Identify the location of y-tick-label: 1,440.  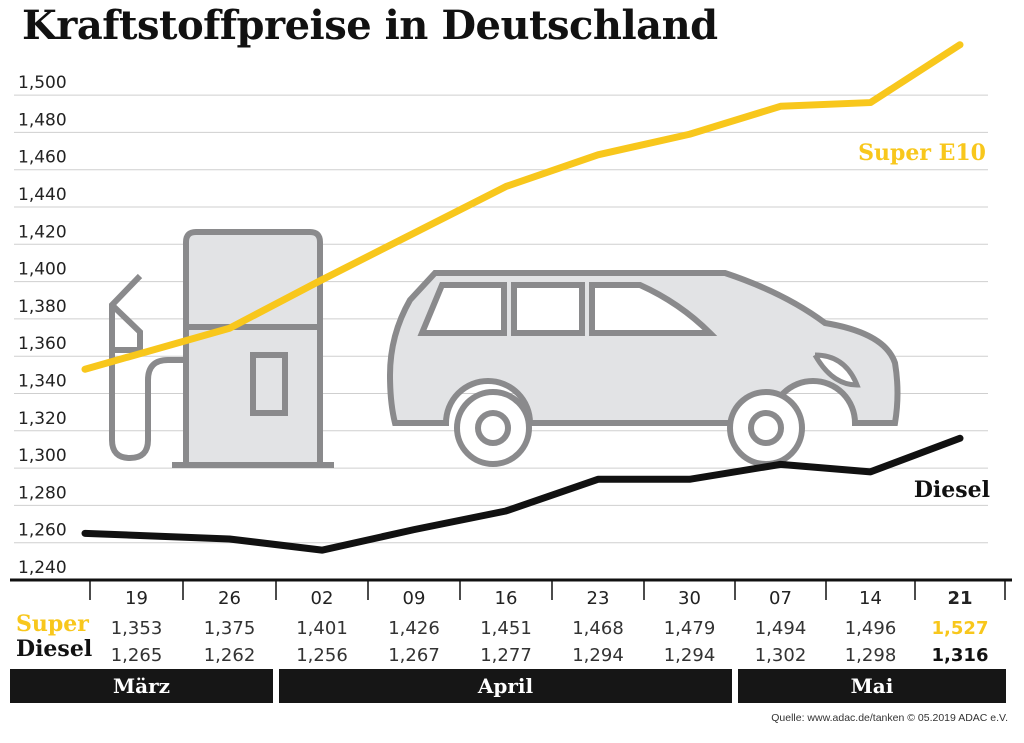
(42, 195).